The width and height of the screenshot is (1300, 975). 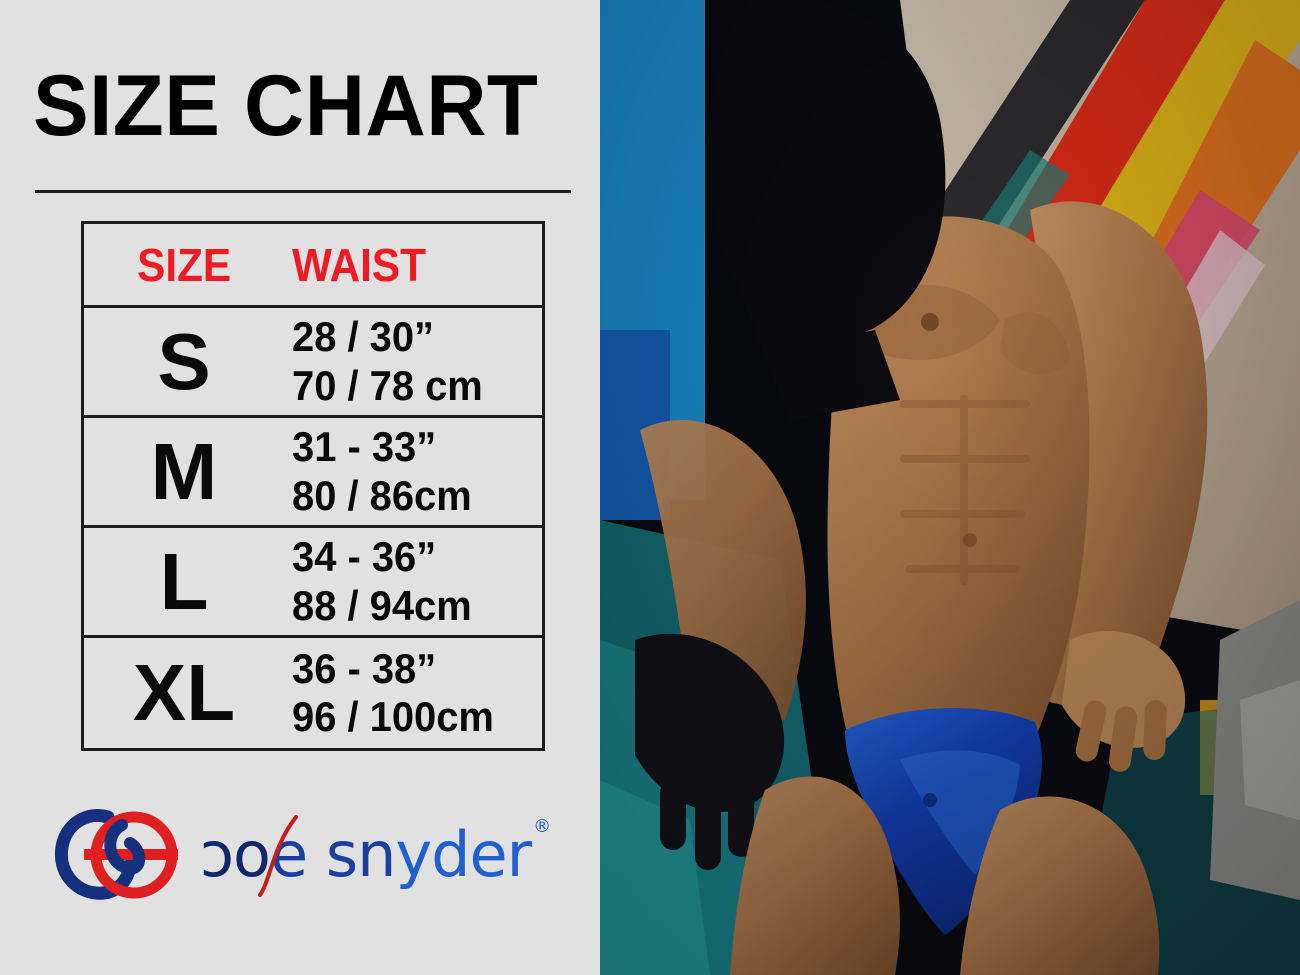 I want to click on page-title: SIZE CHART, so click(x=286, y=106).